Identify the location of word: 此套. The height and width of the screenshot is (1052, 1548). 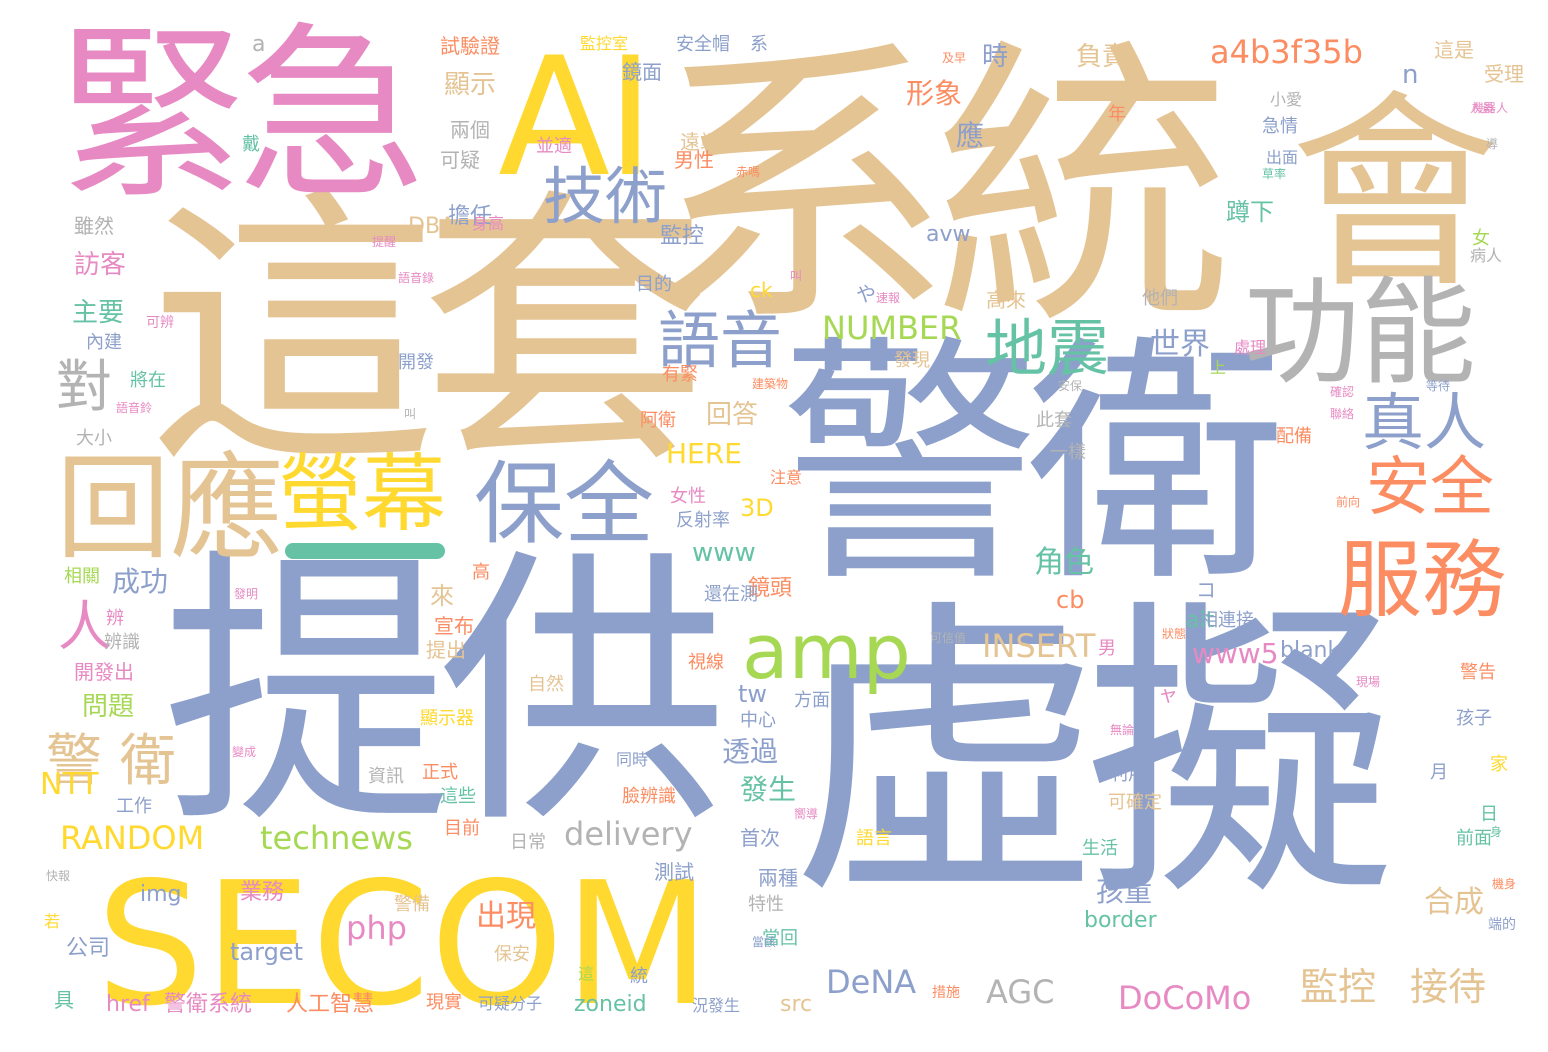
(1054, 420).